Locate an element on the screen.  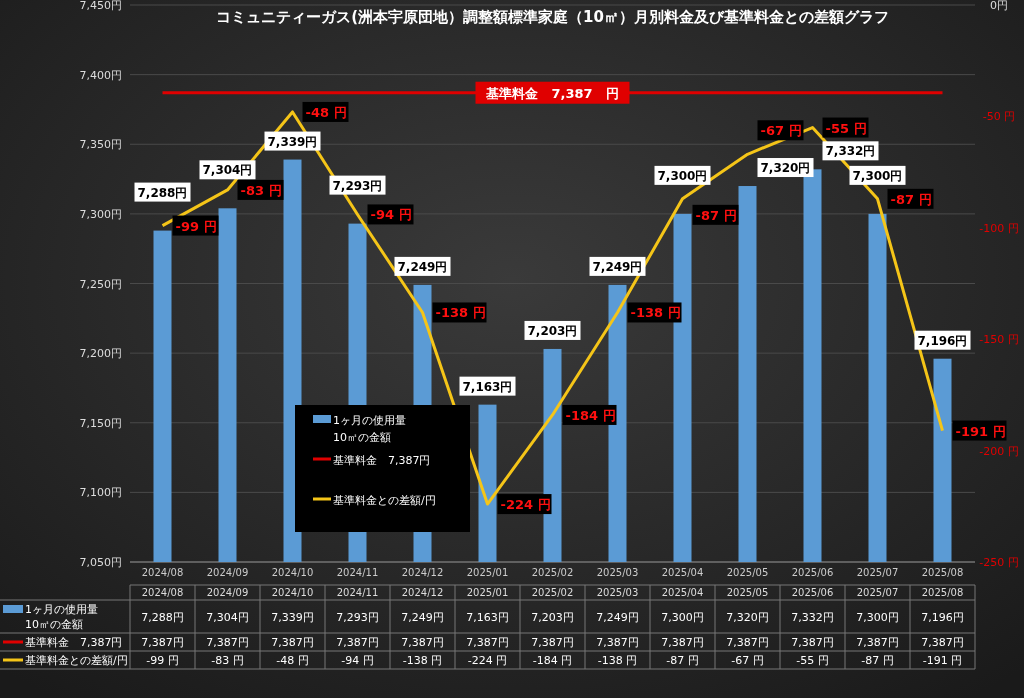
data-label: -83 円 is located at coordinates (227, 660).